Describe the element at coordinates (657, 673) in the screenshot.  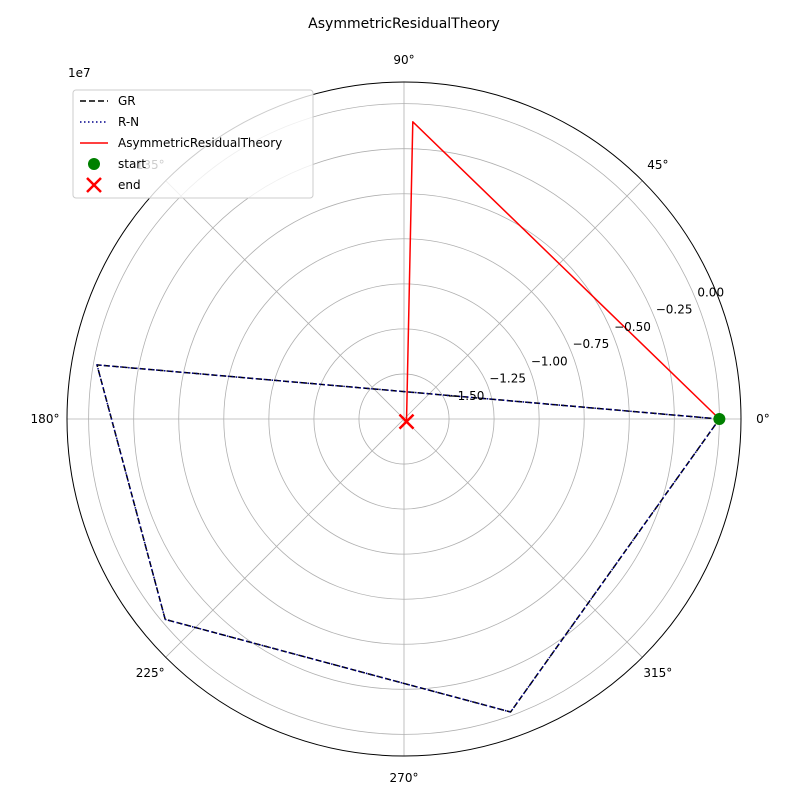
I see `angular-tick-label: 315°` at that location.